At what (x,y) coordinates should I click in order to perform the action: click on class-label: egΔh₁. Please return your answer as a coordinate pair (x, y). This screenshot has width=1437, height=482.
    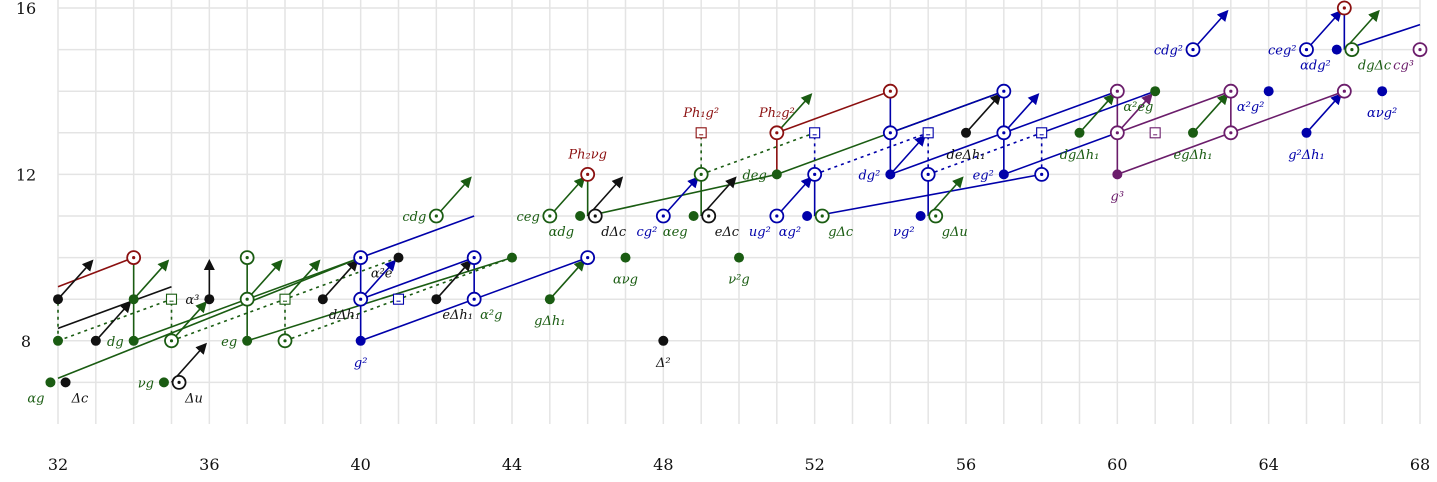
    Looking at the image, I should click on (1193, 155).